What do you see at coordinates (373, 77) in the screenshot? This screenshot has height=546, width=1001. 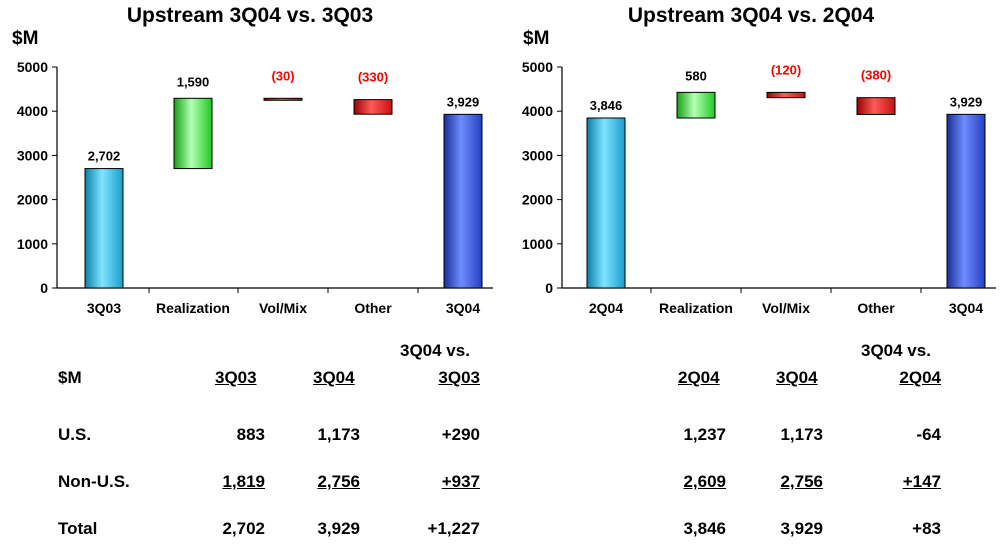 I see `data-label: (330)` at bounding box center [373, 77].